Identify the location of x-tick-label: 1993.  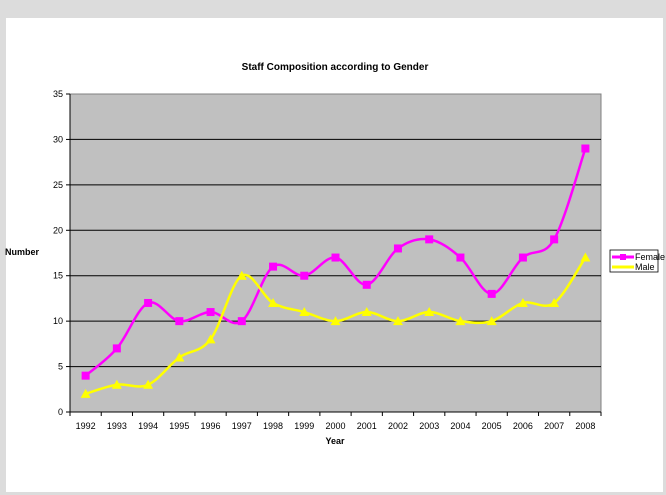
(117, 426).